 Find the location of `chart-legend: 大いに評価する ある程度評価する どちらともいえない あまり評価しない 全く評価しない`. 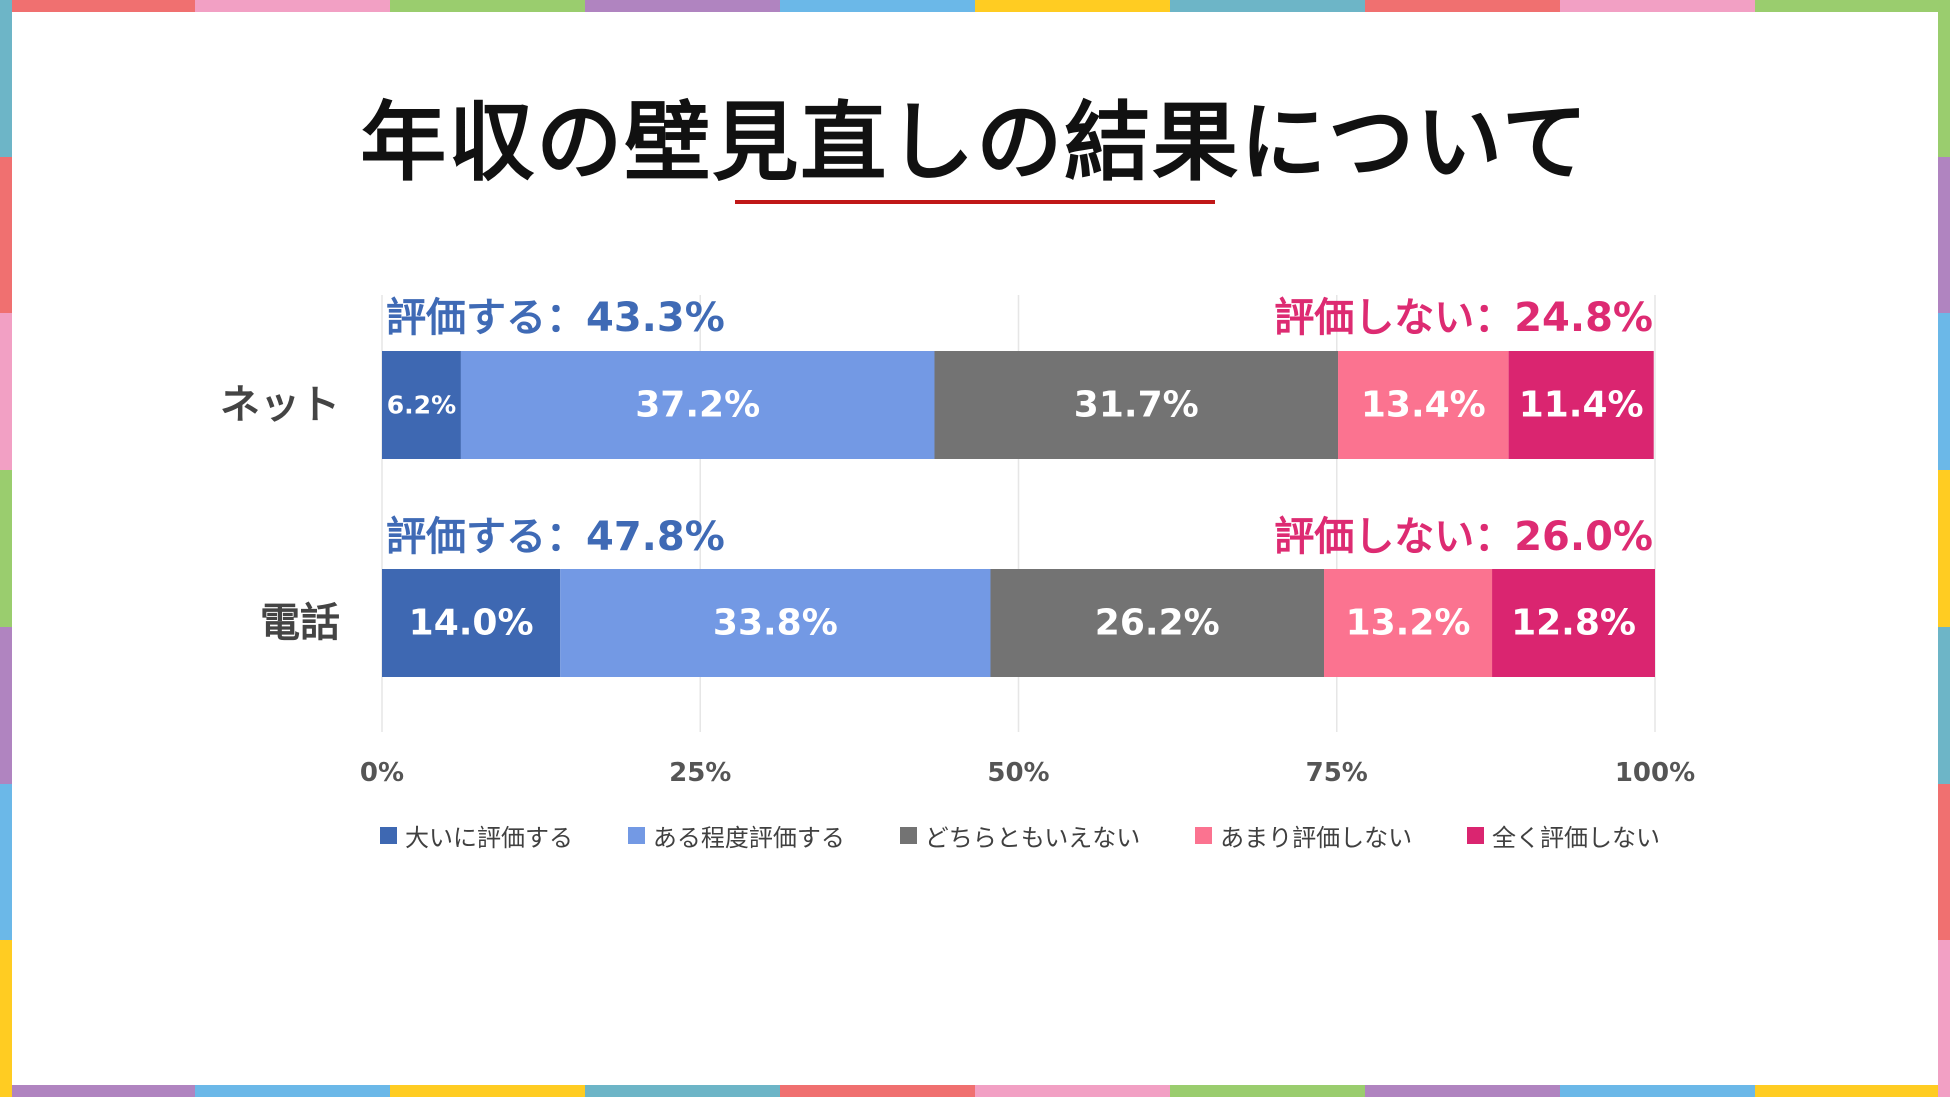

chart-legend: 大いに評価する ある程度評価する どちらともいえない あまり評価しない 全く評価しない is located at coordinates (1020, 835).